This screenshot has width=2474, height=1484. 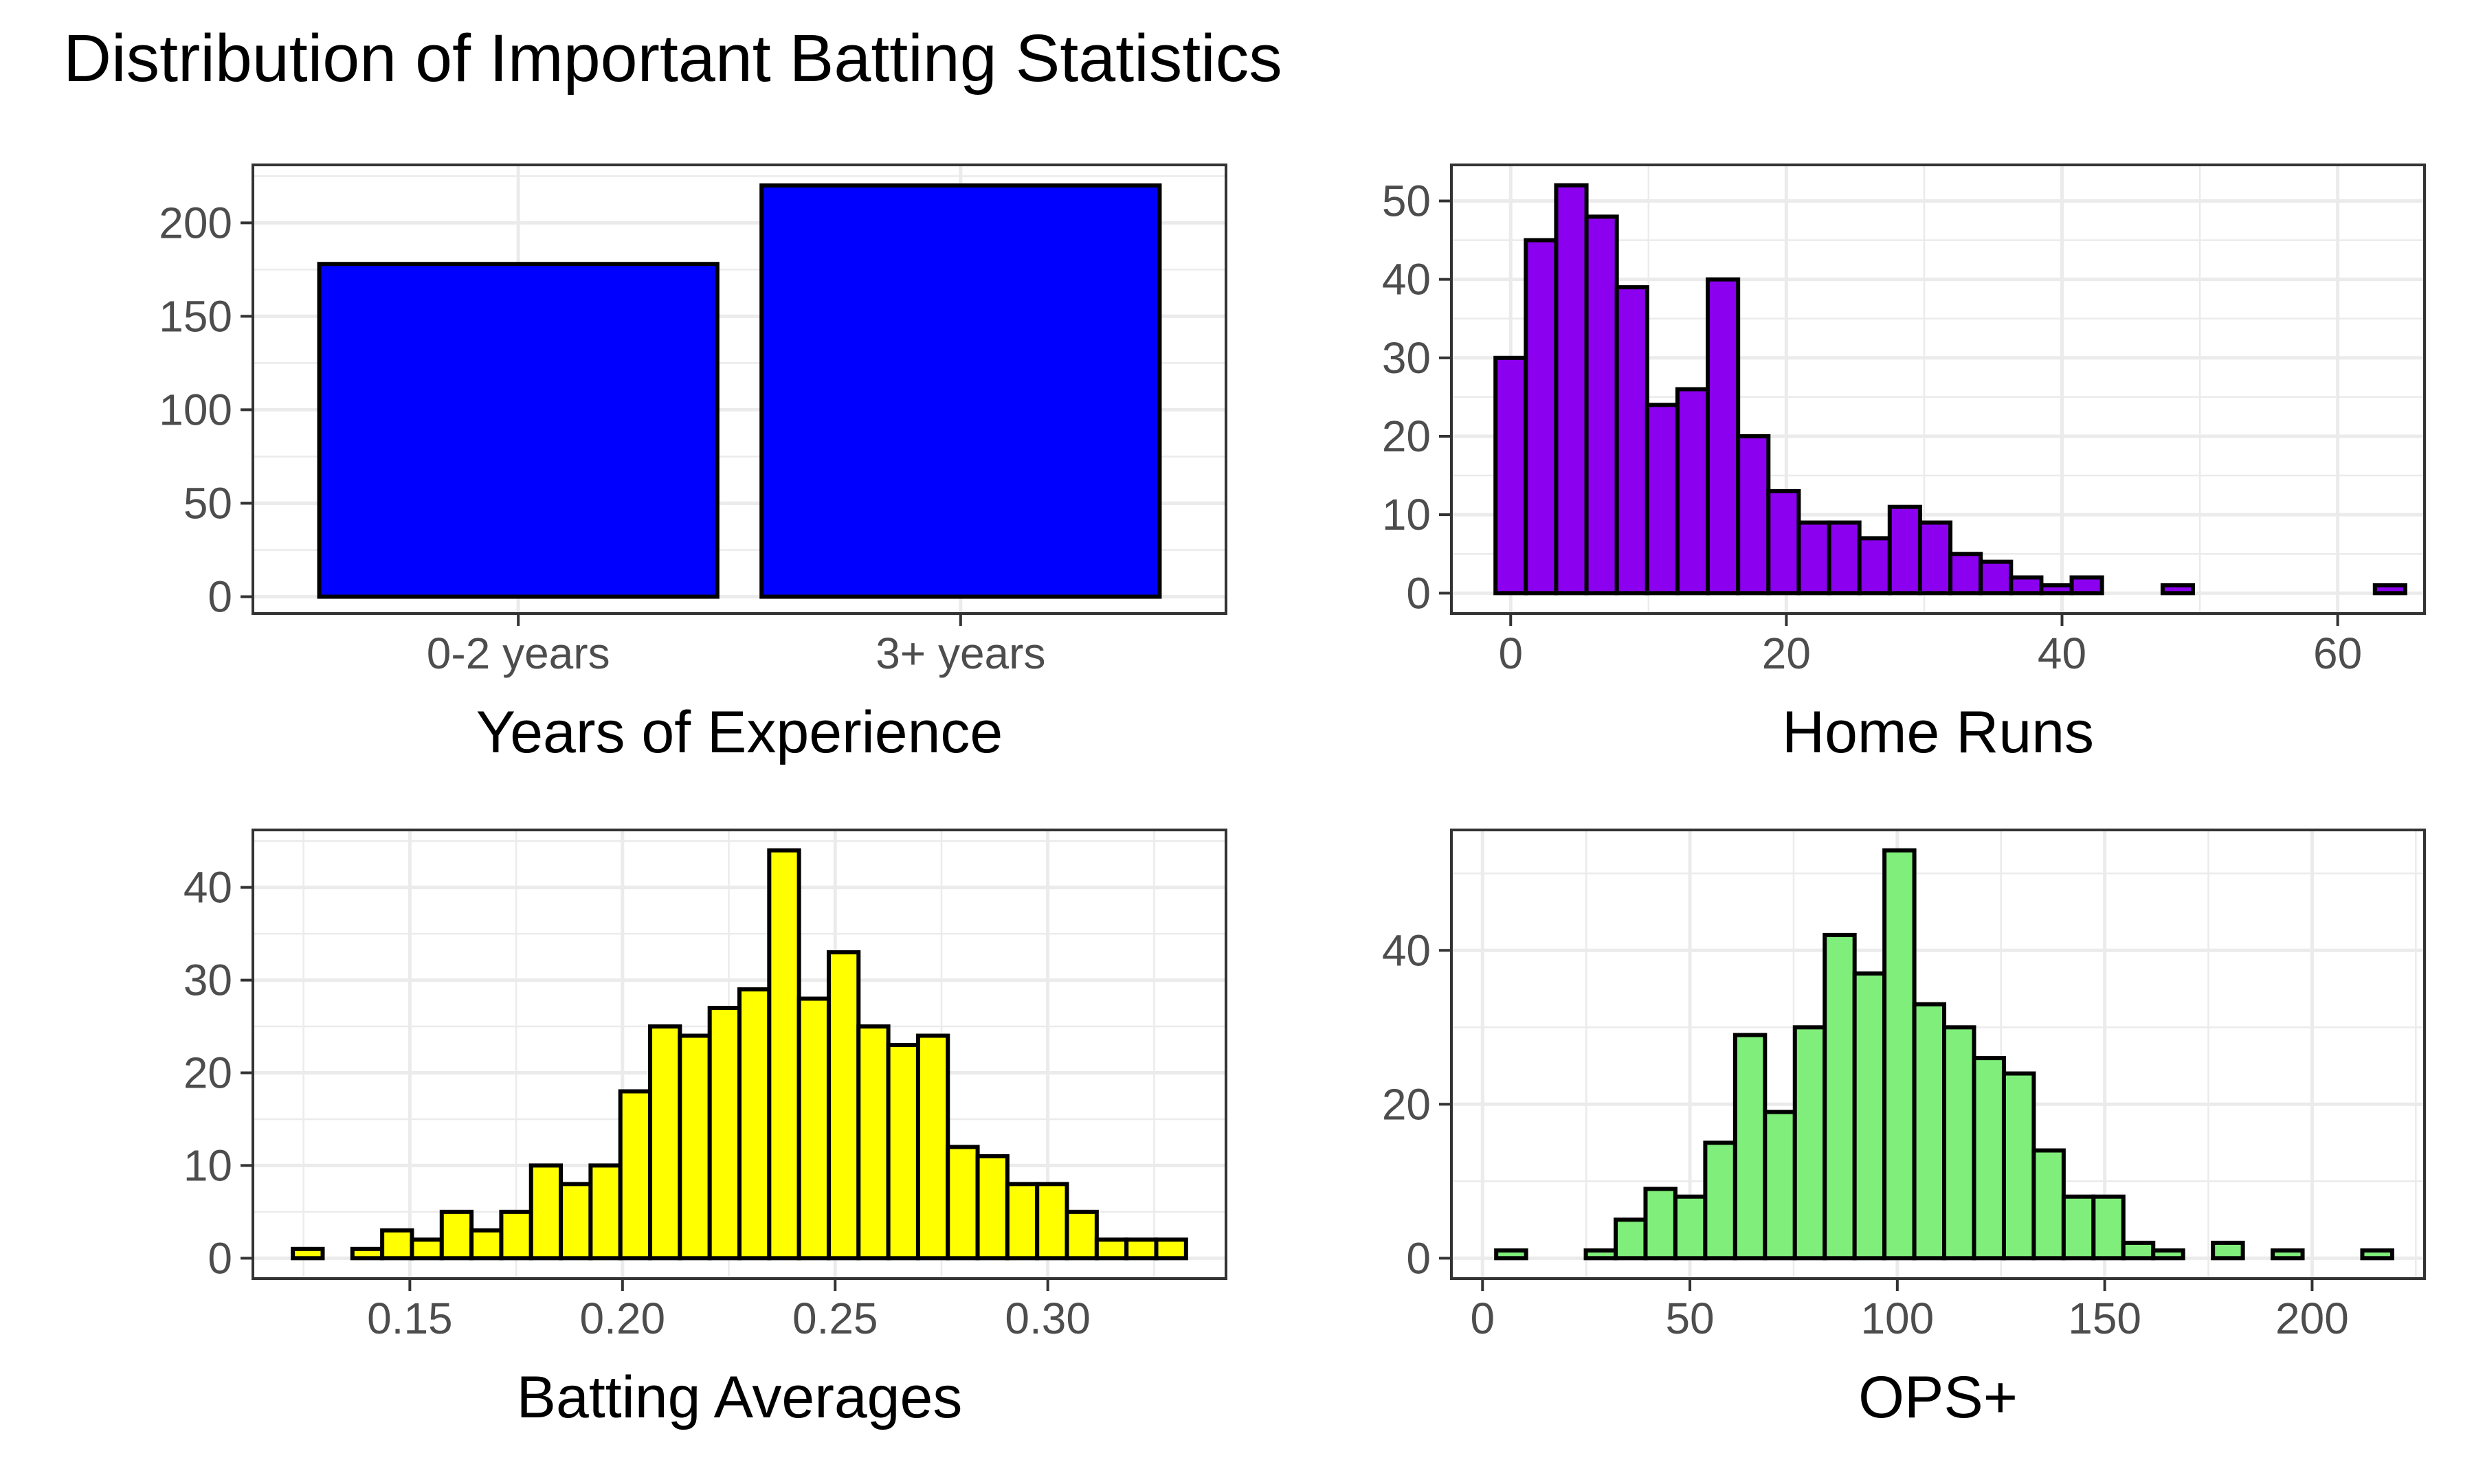 What do you see at coordinates (1048, 1318) in the screenshot?
I see `x-tick-label: 0.30` at bounding box center [1048, 1318].